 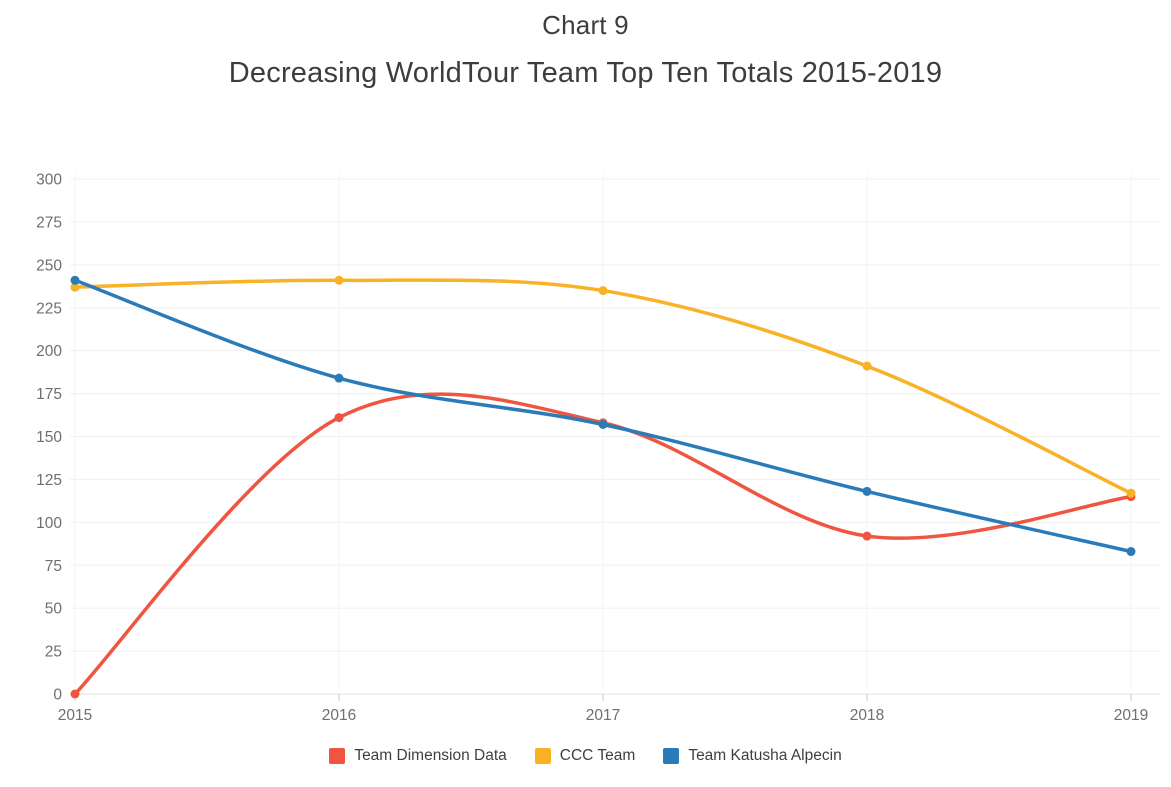 What do you see at coordinates (49, 308) in the screenshot?
I see `y-tick-label: 225` at bounding box center [49, 308].